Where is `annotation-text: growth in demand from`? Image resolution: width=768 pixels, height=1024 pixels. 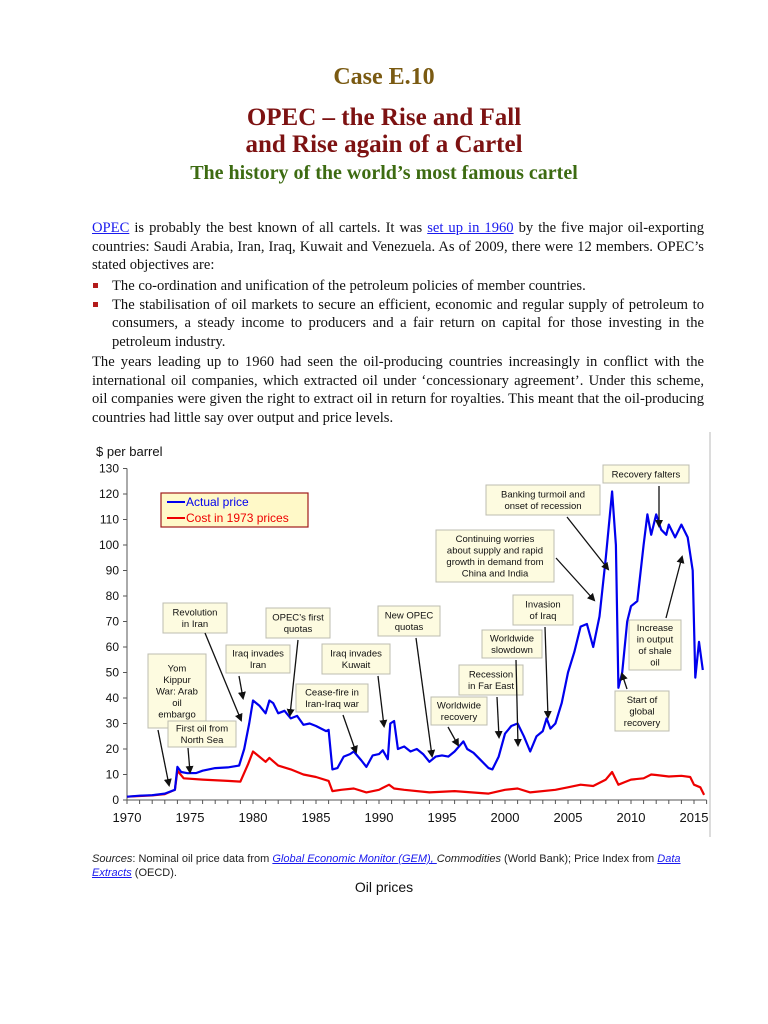
annotation-text: growth in demand from is located at coordinates (494, 562).